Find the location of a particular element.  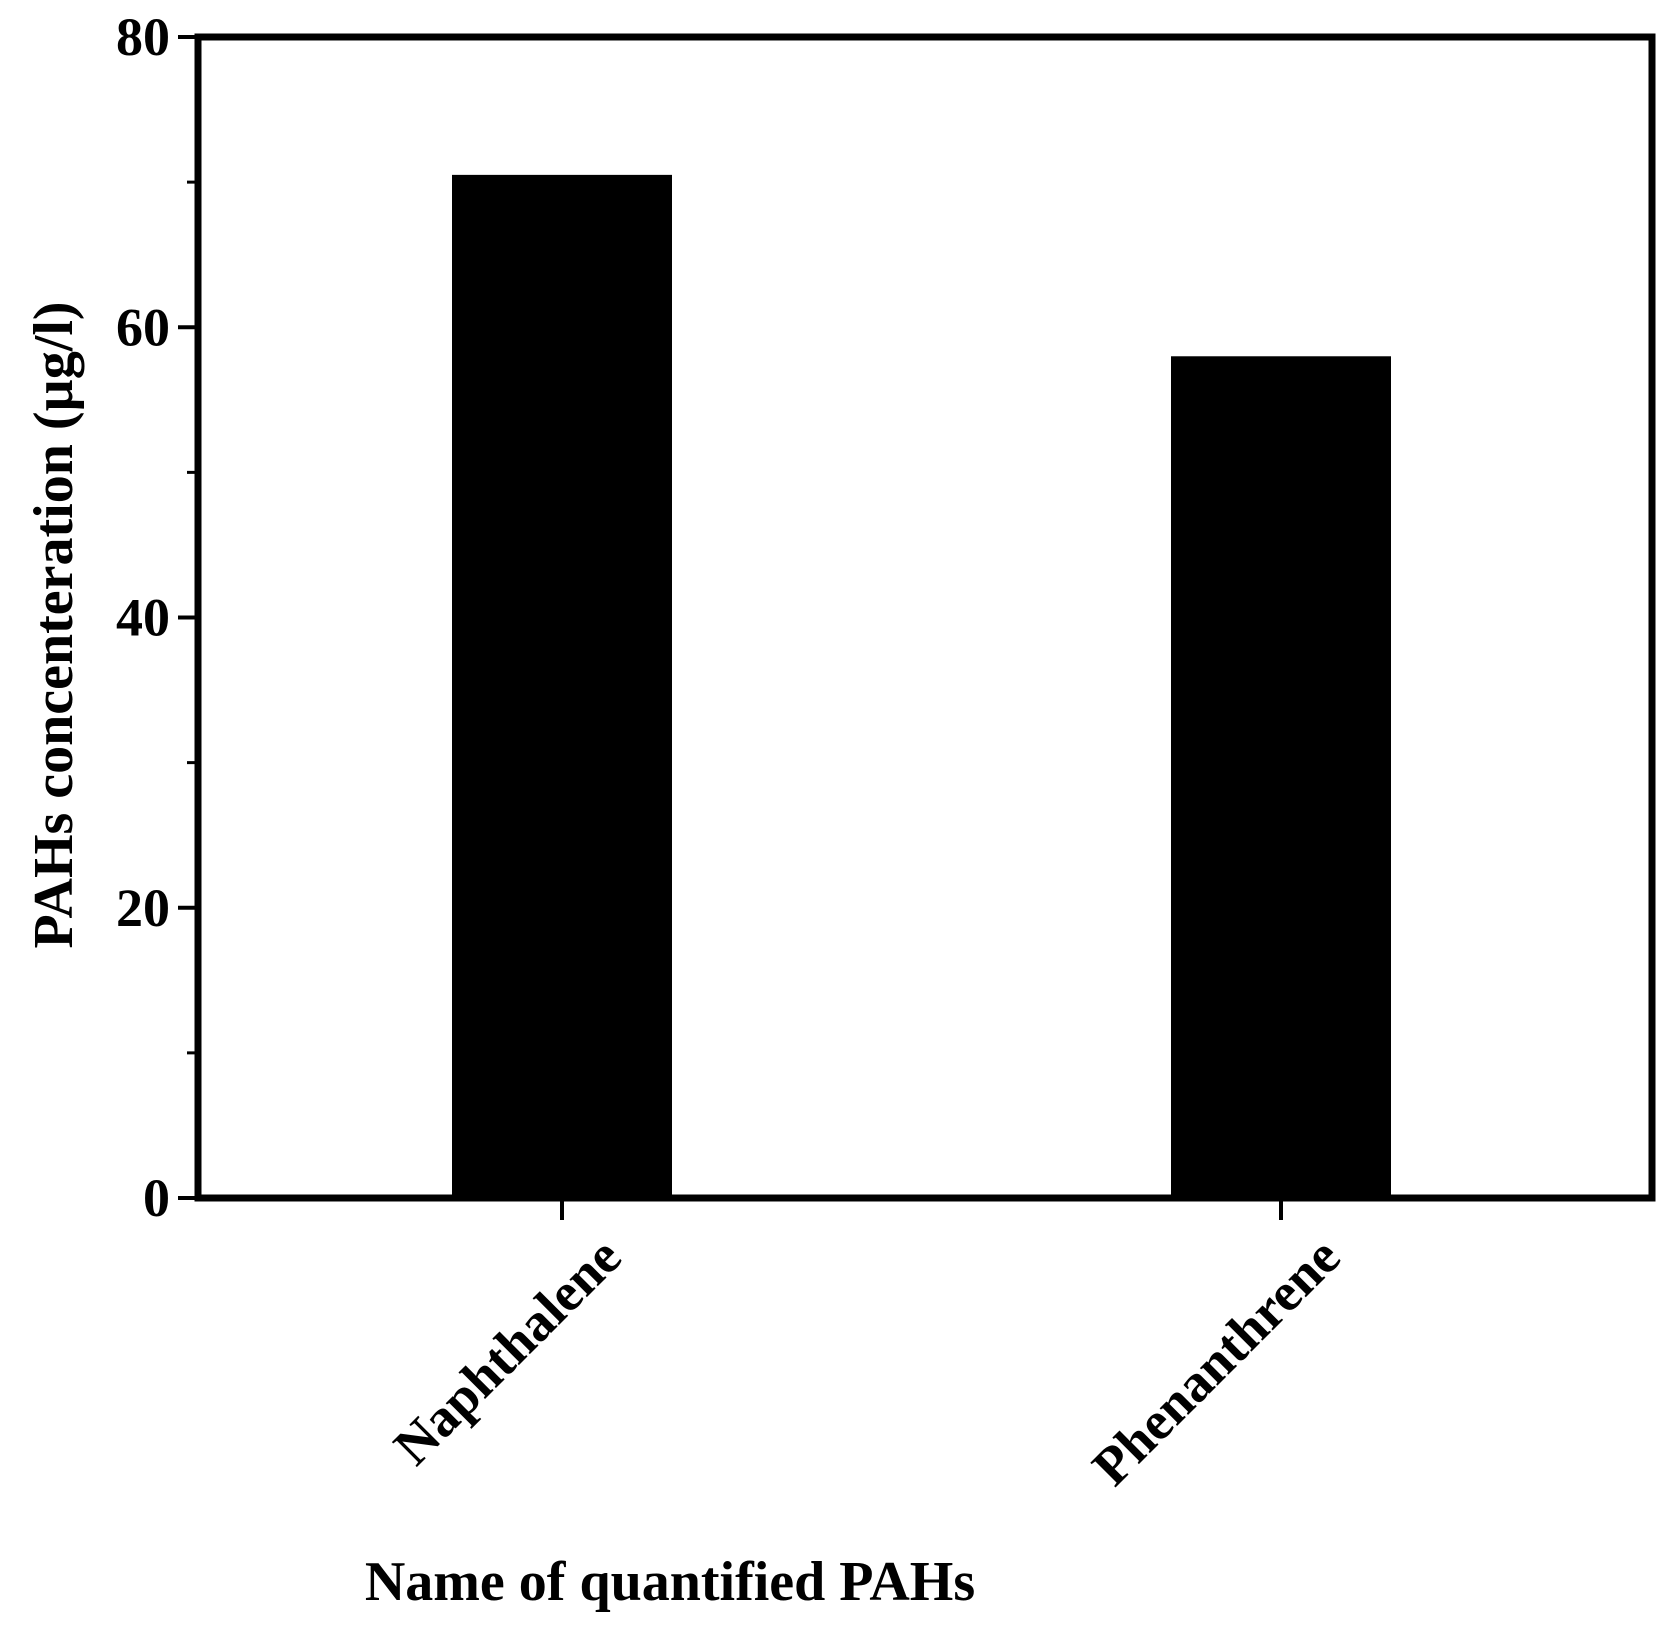

y-tick-label: 40 is located at coordinates (143, 618).